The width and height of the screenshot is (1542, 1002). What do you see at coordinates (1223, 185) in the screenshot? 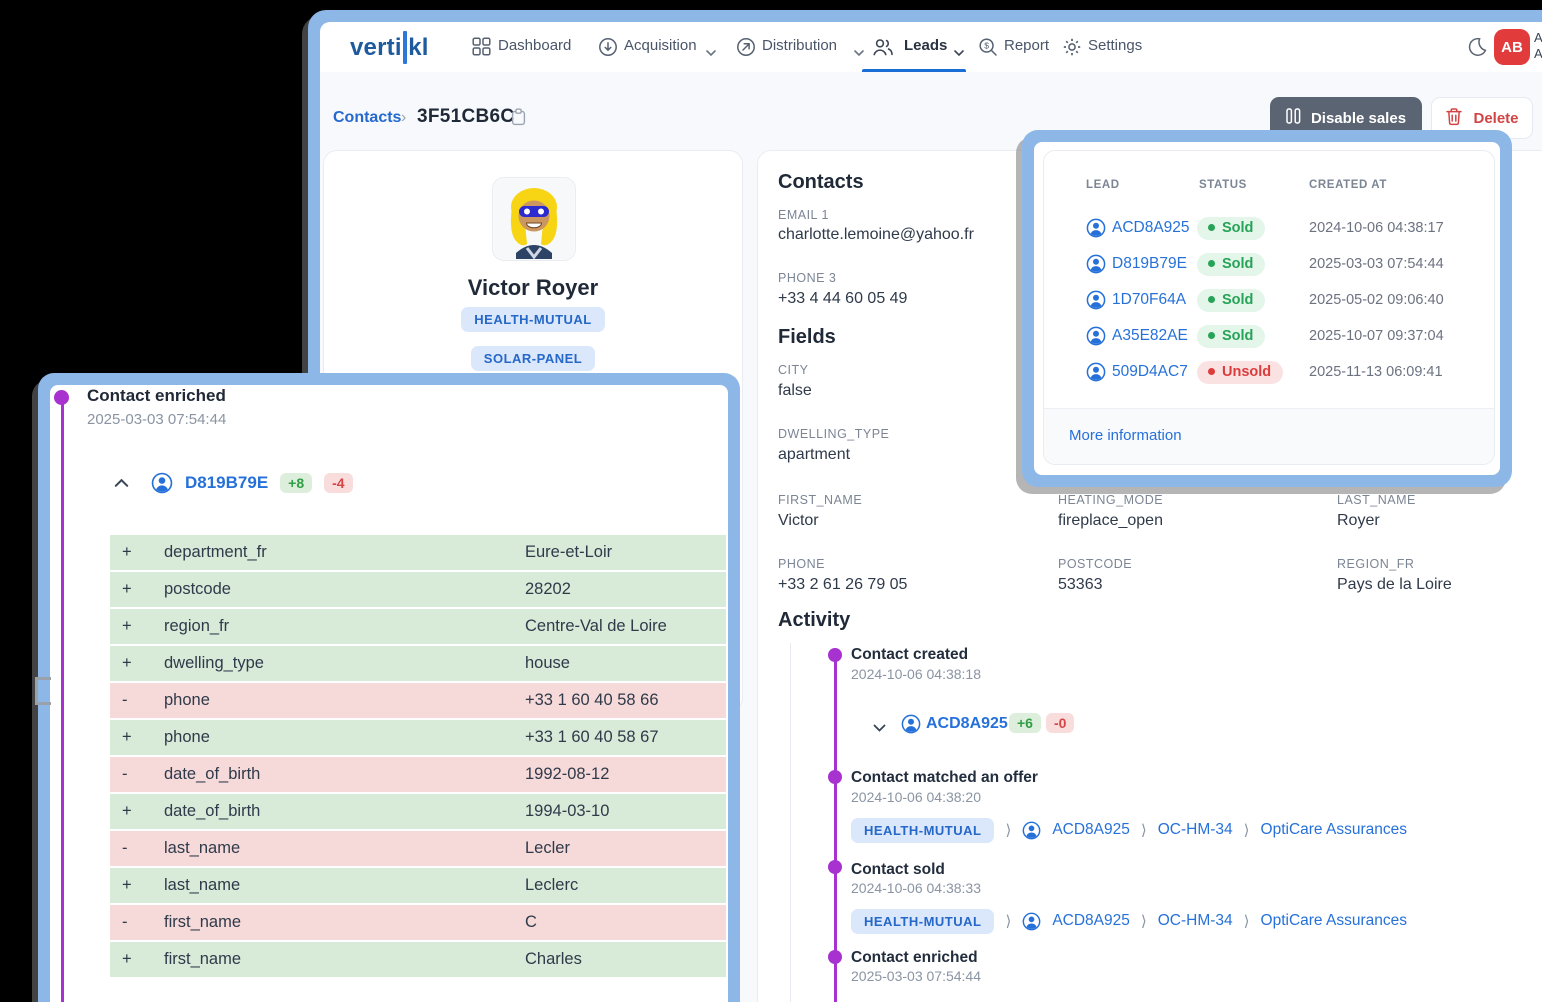
I see `column-header-status: STATUS` at bounding box center [1223, 185].